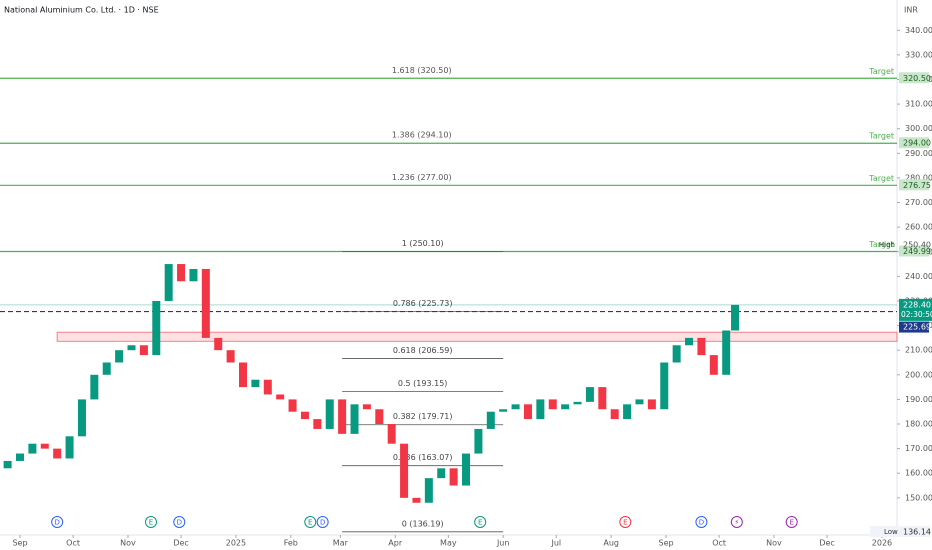 This screenshot has width=932, height=550. Describe the element at coordinates (918, 374) in the screenshot. I see `y-tick-label: 200.00` at that location.